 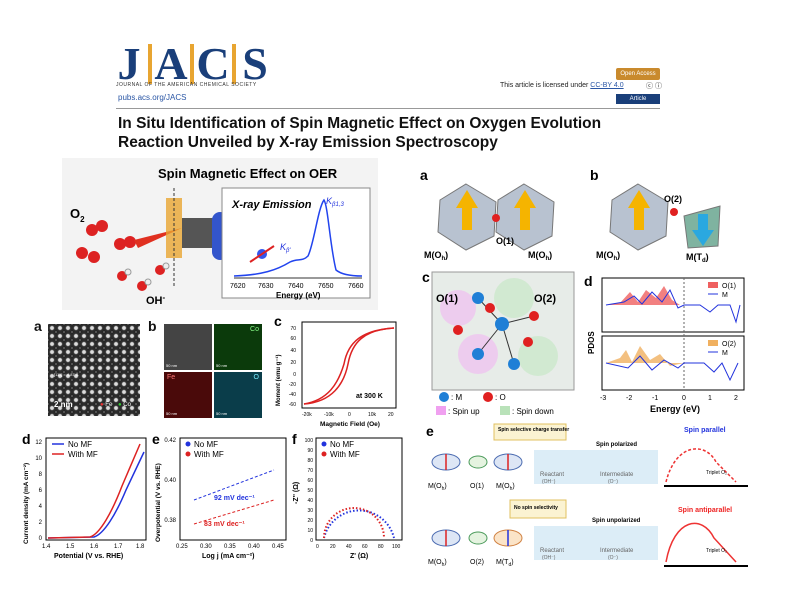 What do you see at coordinates (188, 454) in the screenshot?
I see `legend-marker-with-mf` at bounding box center [188, 454].